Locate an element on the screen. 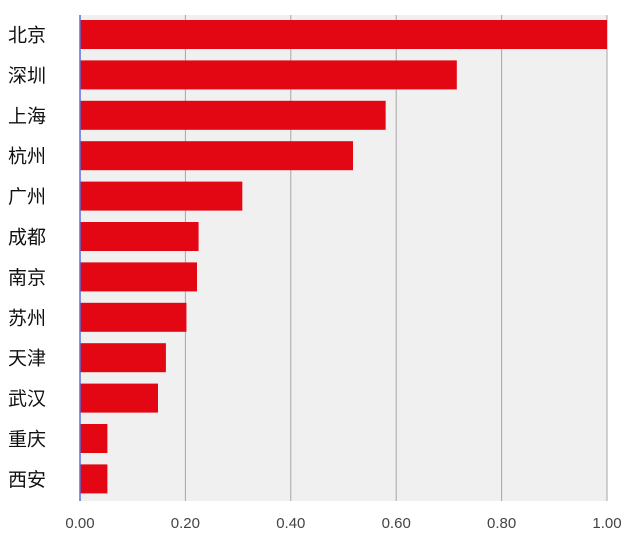  x-tick-label: 1.00 is located at coordinates (606, 523).